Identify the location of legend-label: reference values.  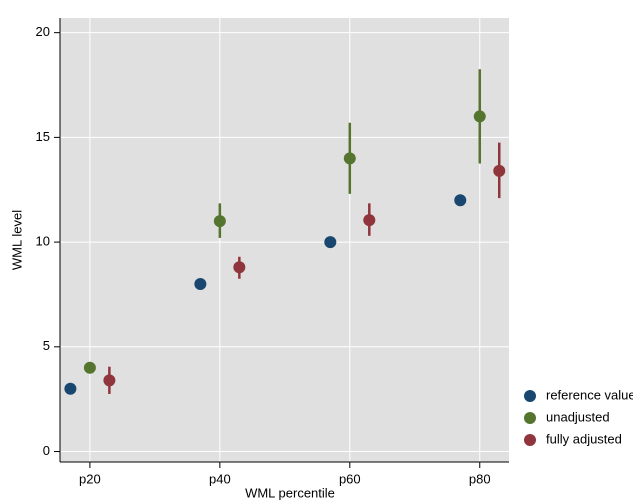
(589, 394).